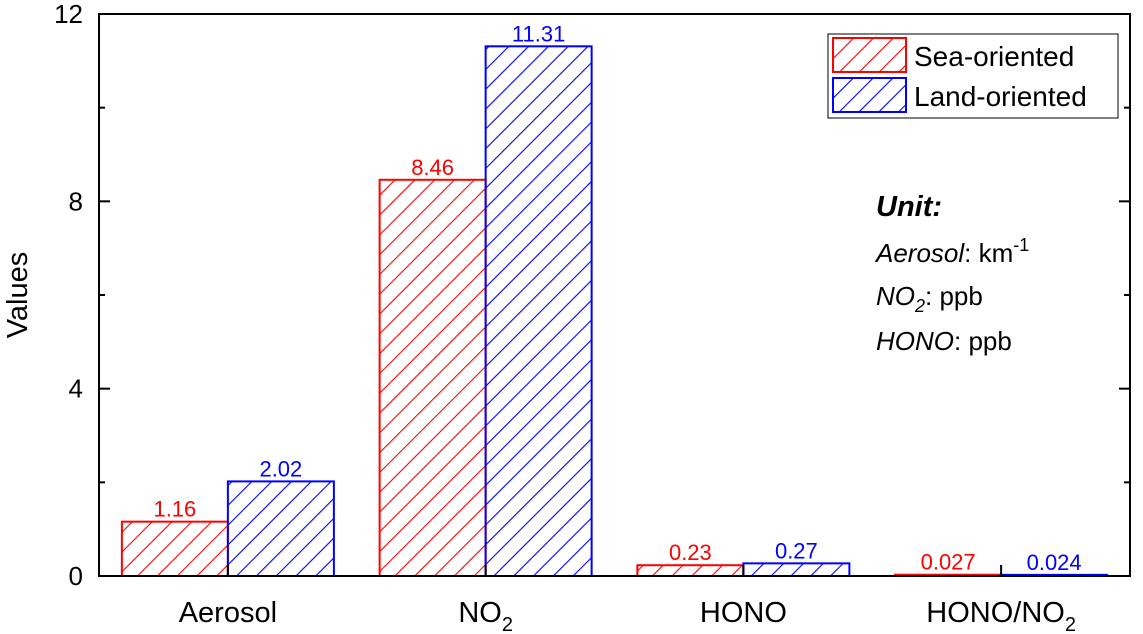  Describe the element at coordinates (228, 613) in the screenshot. I see `x-tick-label: Aerosol` at that location.